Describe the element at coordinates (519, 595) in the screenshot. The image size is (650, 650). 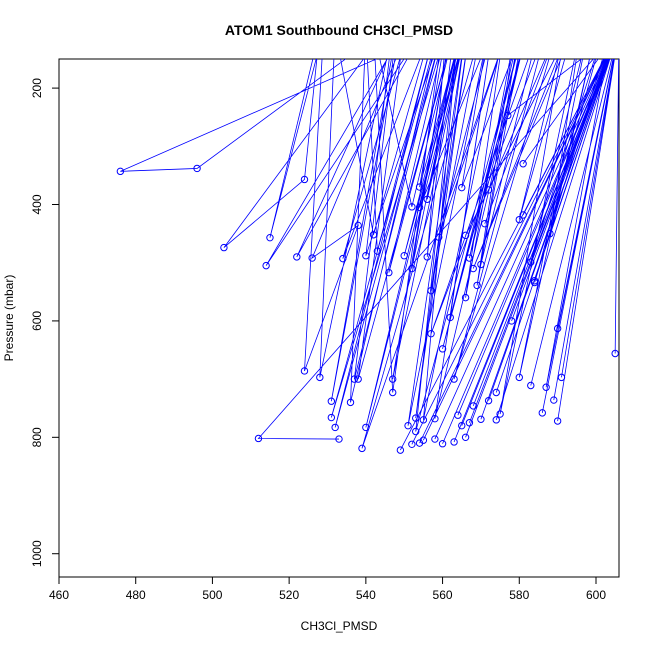
I see `x-tick-label: 580` at that location.